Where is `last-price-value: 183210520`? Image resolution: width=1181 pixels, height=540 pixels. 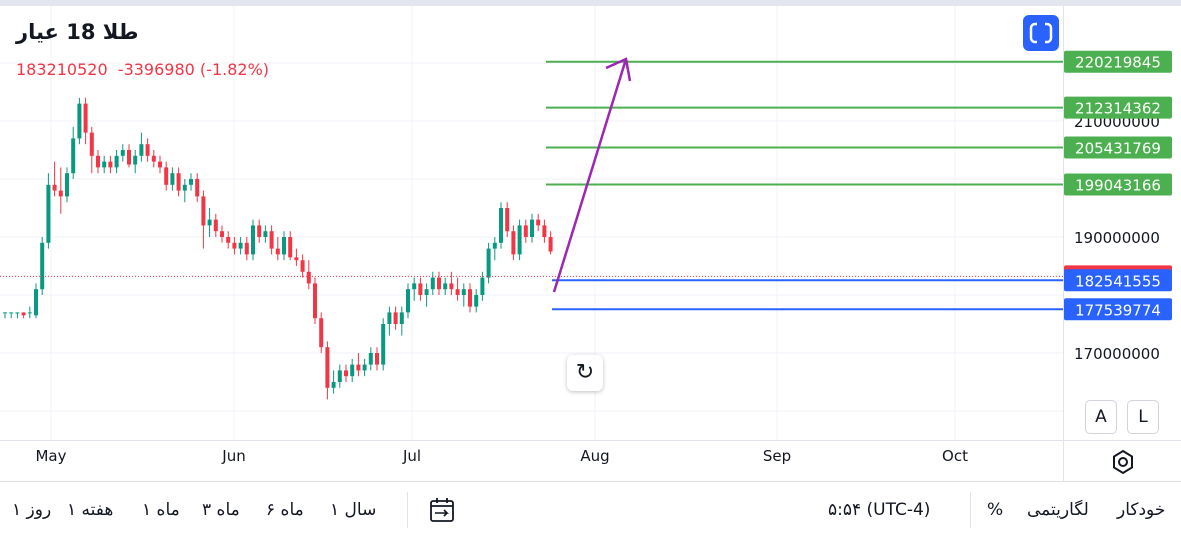 last-price-value: 183210520 is located at coordinates (62, 69).